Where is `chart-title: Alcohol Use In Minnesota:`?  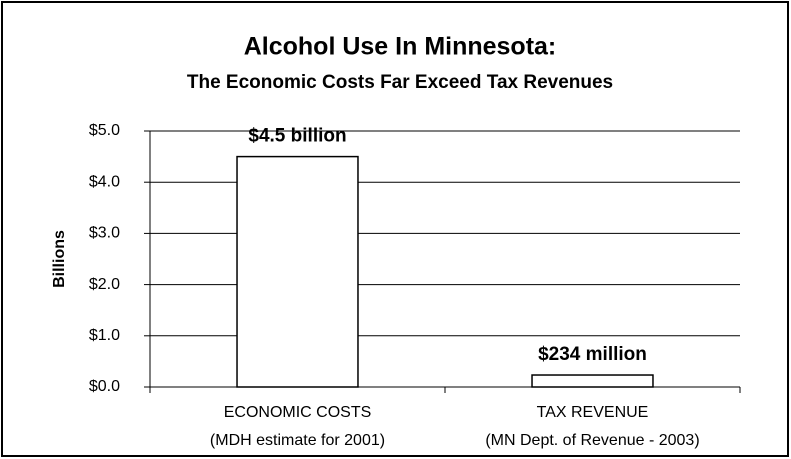
chart-title: Alcohol Use In Minnesota: is located at coordinates (400, 47).